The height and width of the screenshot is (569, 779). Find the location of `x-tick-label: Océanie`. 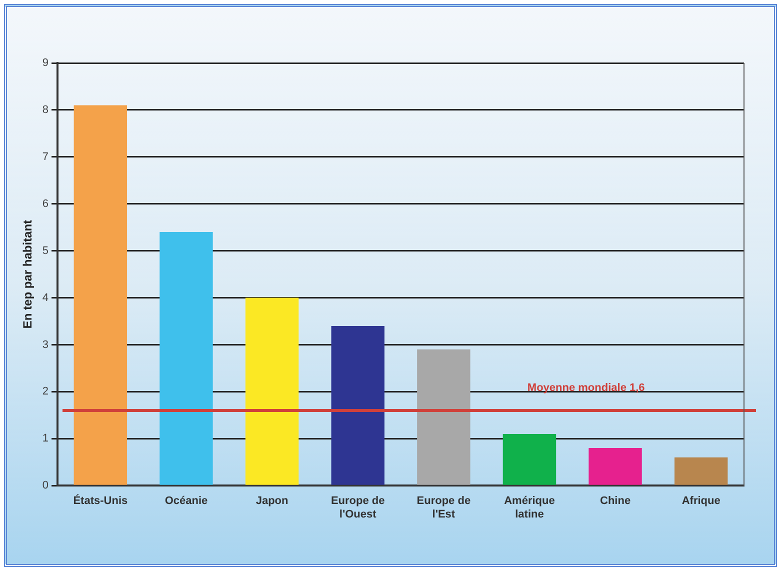

x-tick-label: Océanie is located at coordinates (186, 501).